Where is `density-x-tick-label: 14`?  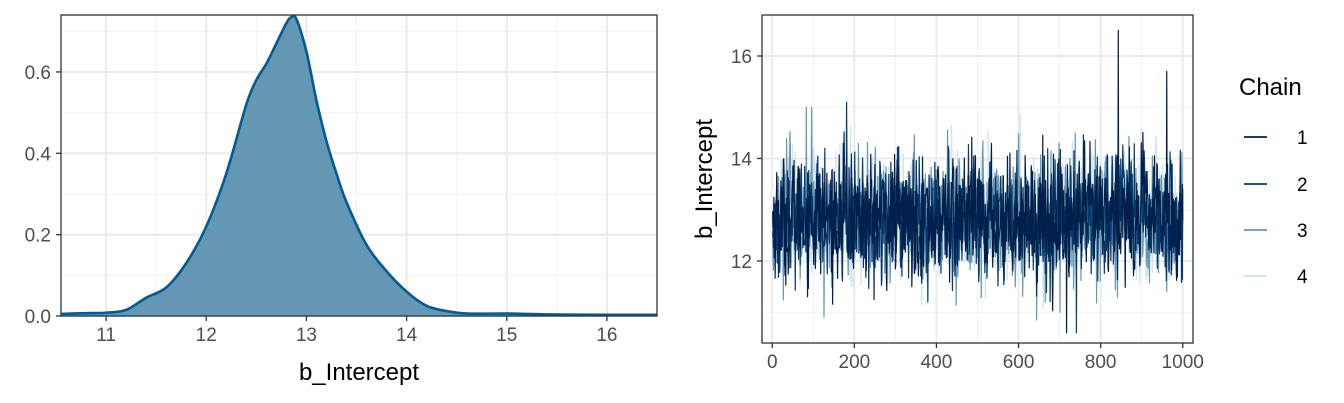 density-x-tick-label: 14 is located at coordinates (407, 335).